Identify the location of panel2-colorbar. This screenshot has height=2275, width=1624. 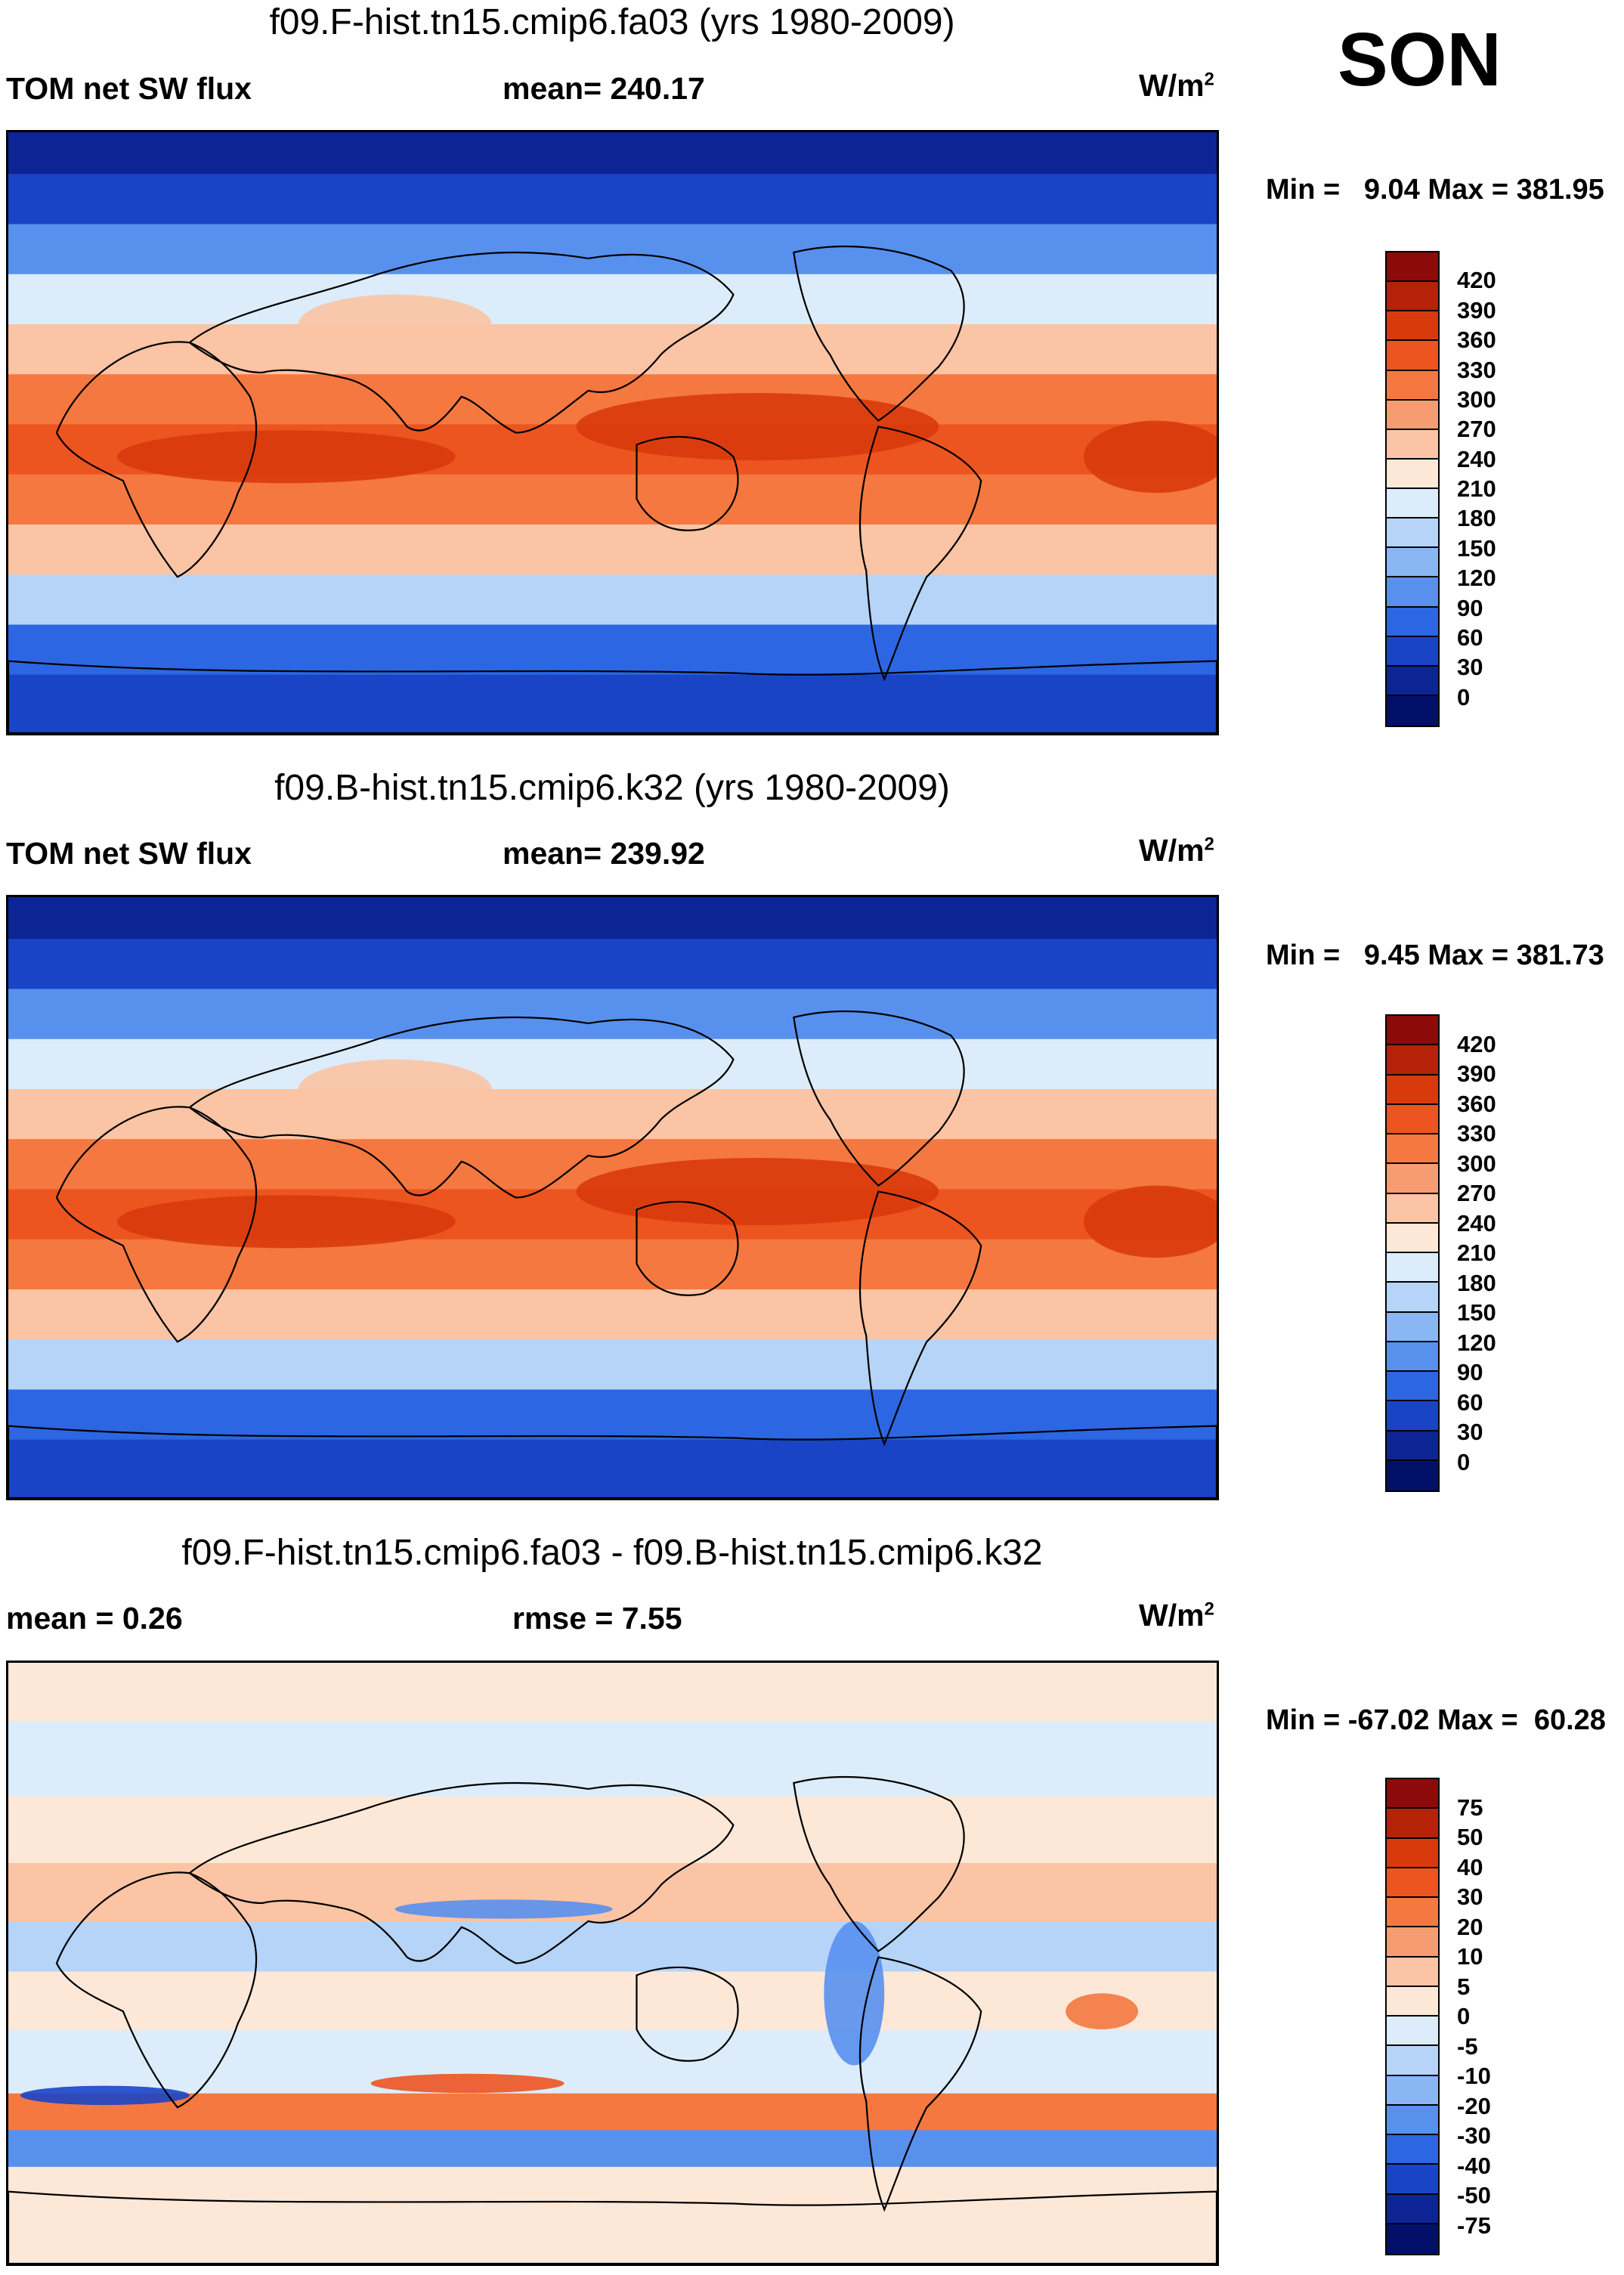
(1412, 1253).